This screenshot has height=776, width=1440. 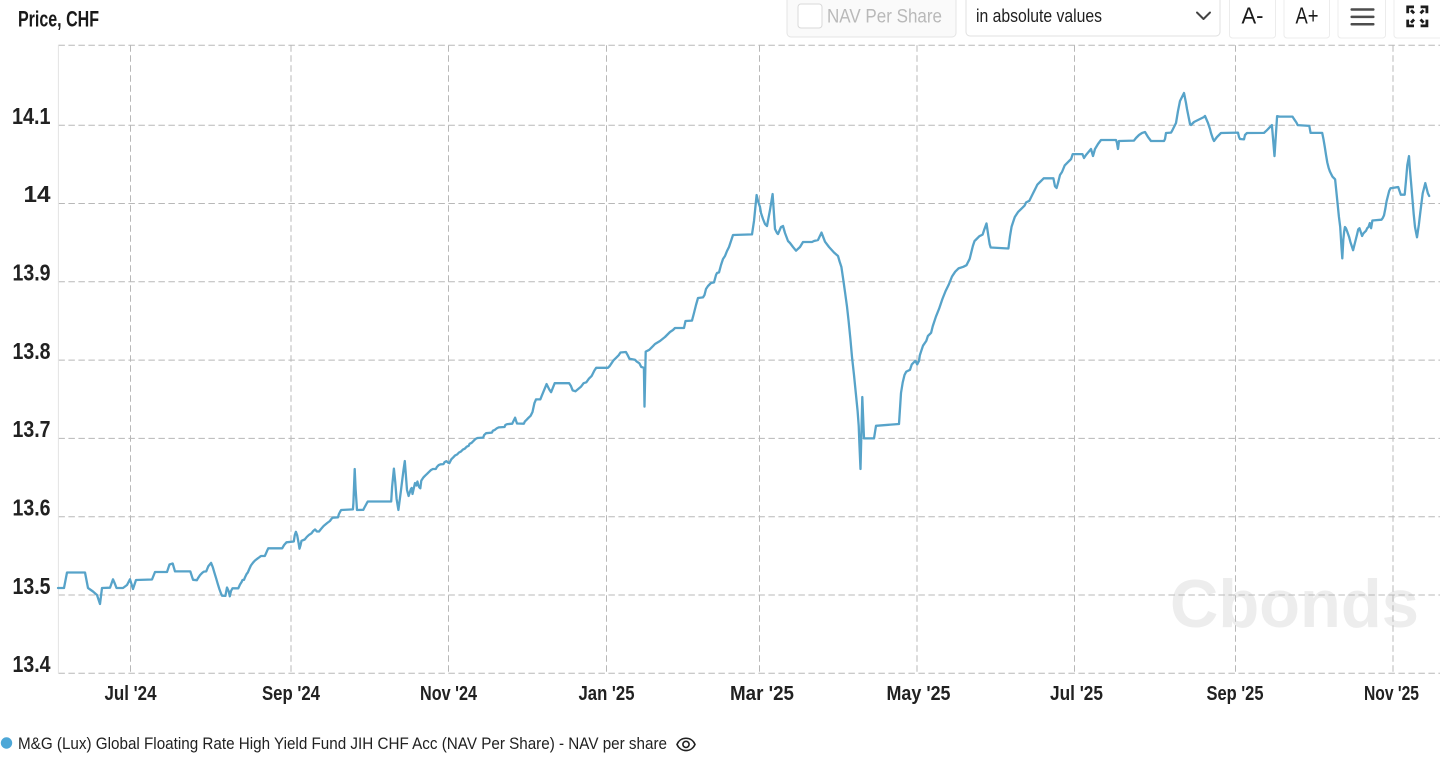 What do you see at coordinates (37, 194) in the screenshot?
I see `svg-text: 14` at bounding box center [37, 194].